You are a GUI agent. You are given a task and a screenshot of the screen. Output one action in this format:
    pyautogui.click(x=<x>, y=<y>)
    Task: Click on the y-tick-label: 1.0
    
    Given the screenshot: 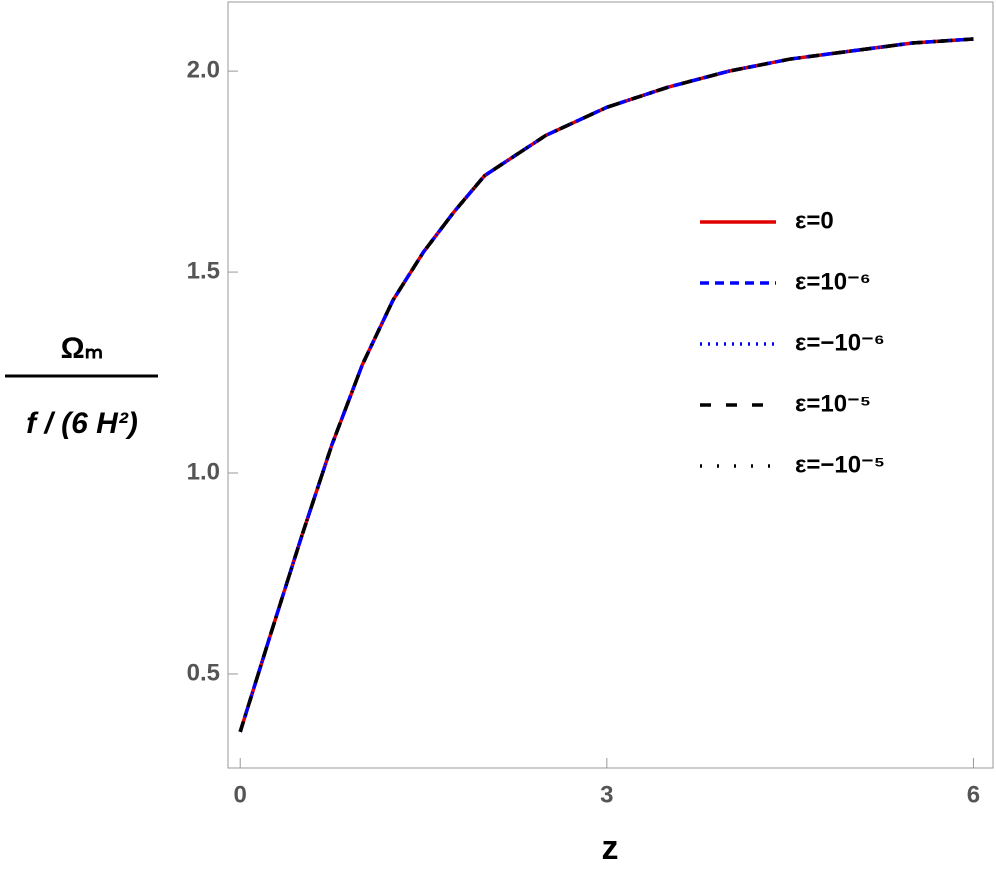 What is the action you would take?
    pyautogui.click(x=203, y=471)
    